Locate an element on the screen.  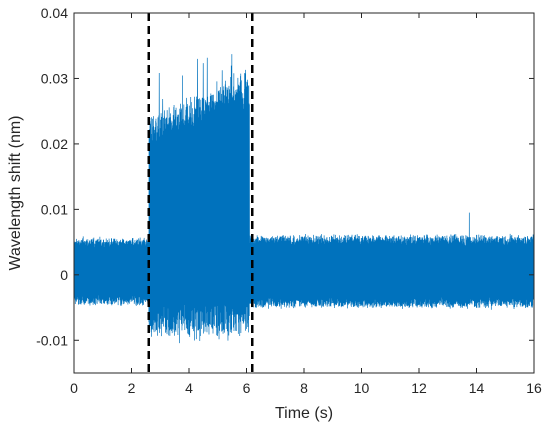
x-tick-label: 8 is located at coordinates (304, 388).